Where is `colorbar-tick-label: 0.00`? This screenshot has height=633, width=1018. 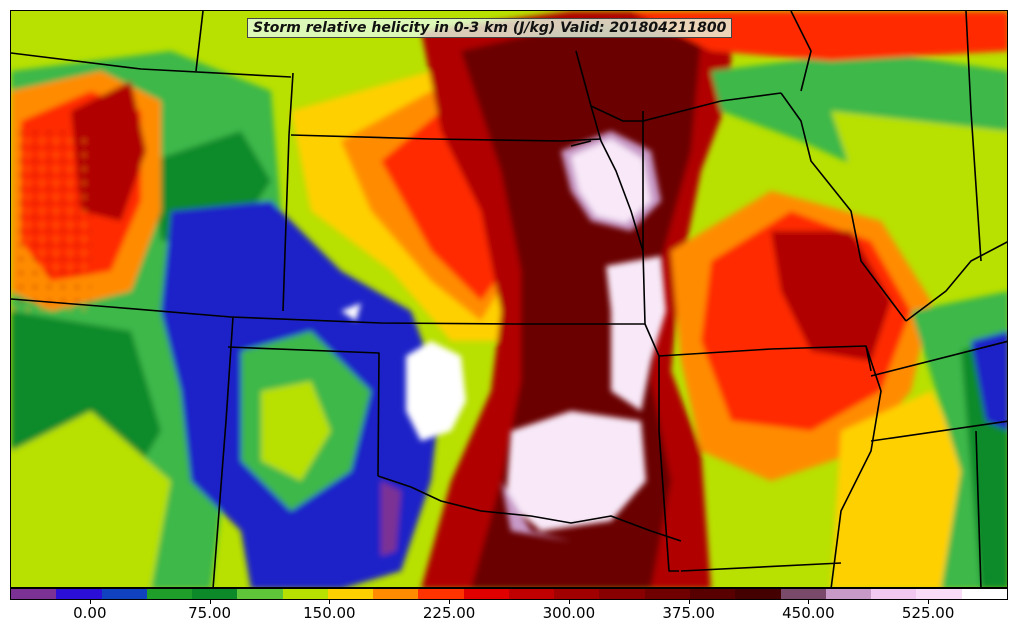 colorbar-tick-label: 0.00 is located at coordinates (90, 613).